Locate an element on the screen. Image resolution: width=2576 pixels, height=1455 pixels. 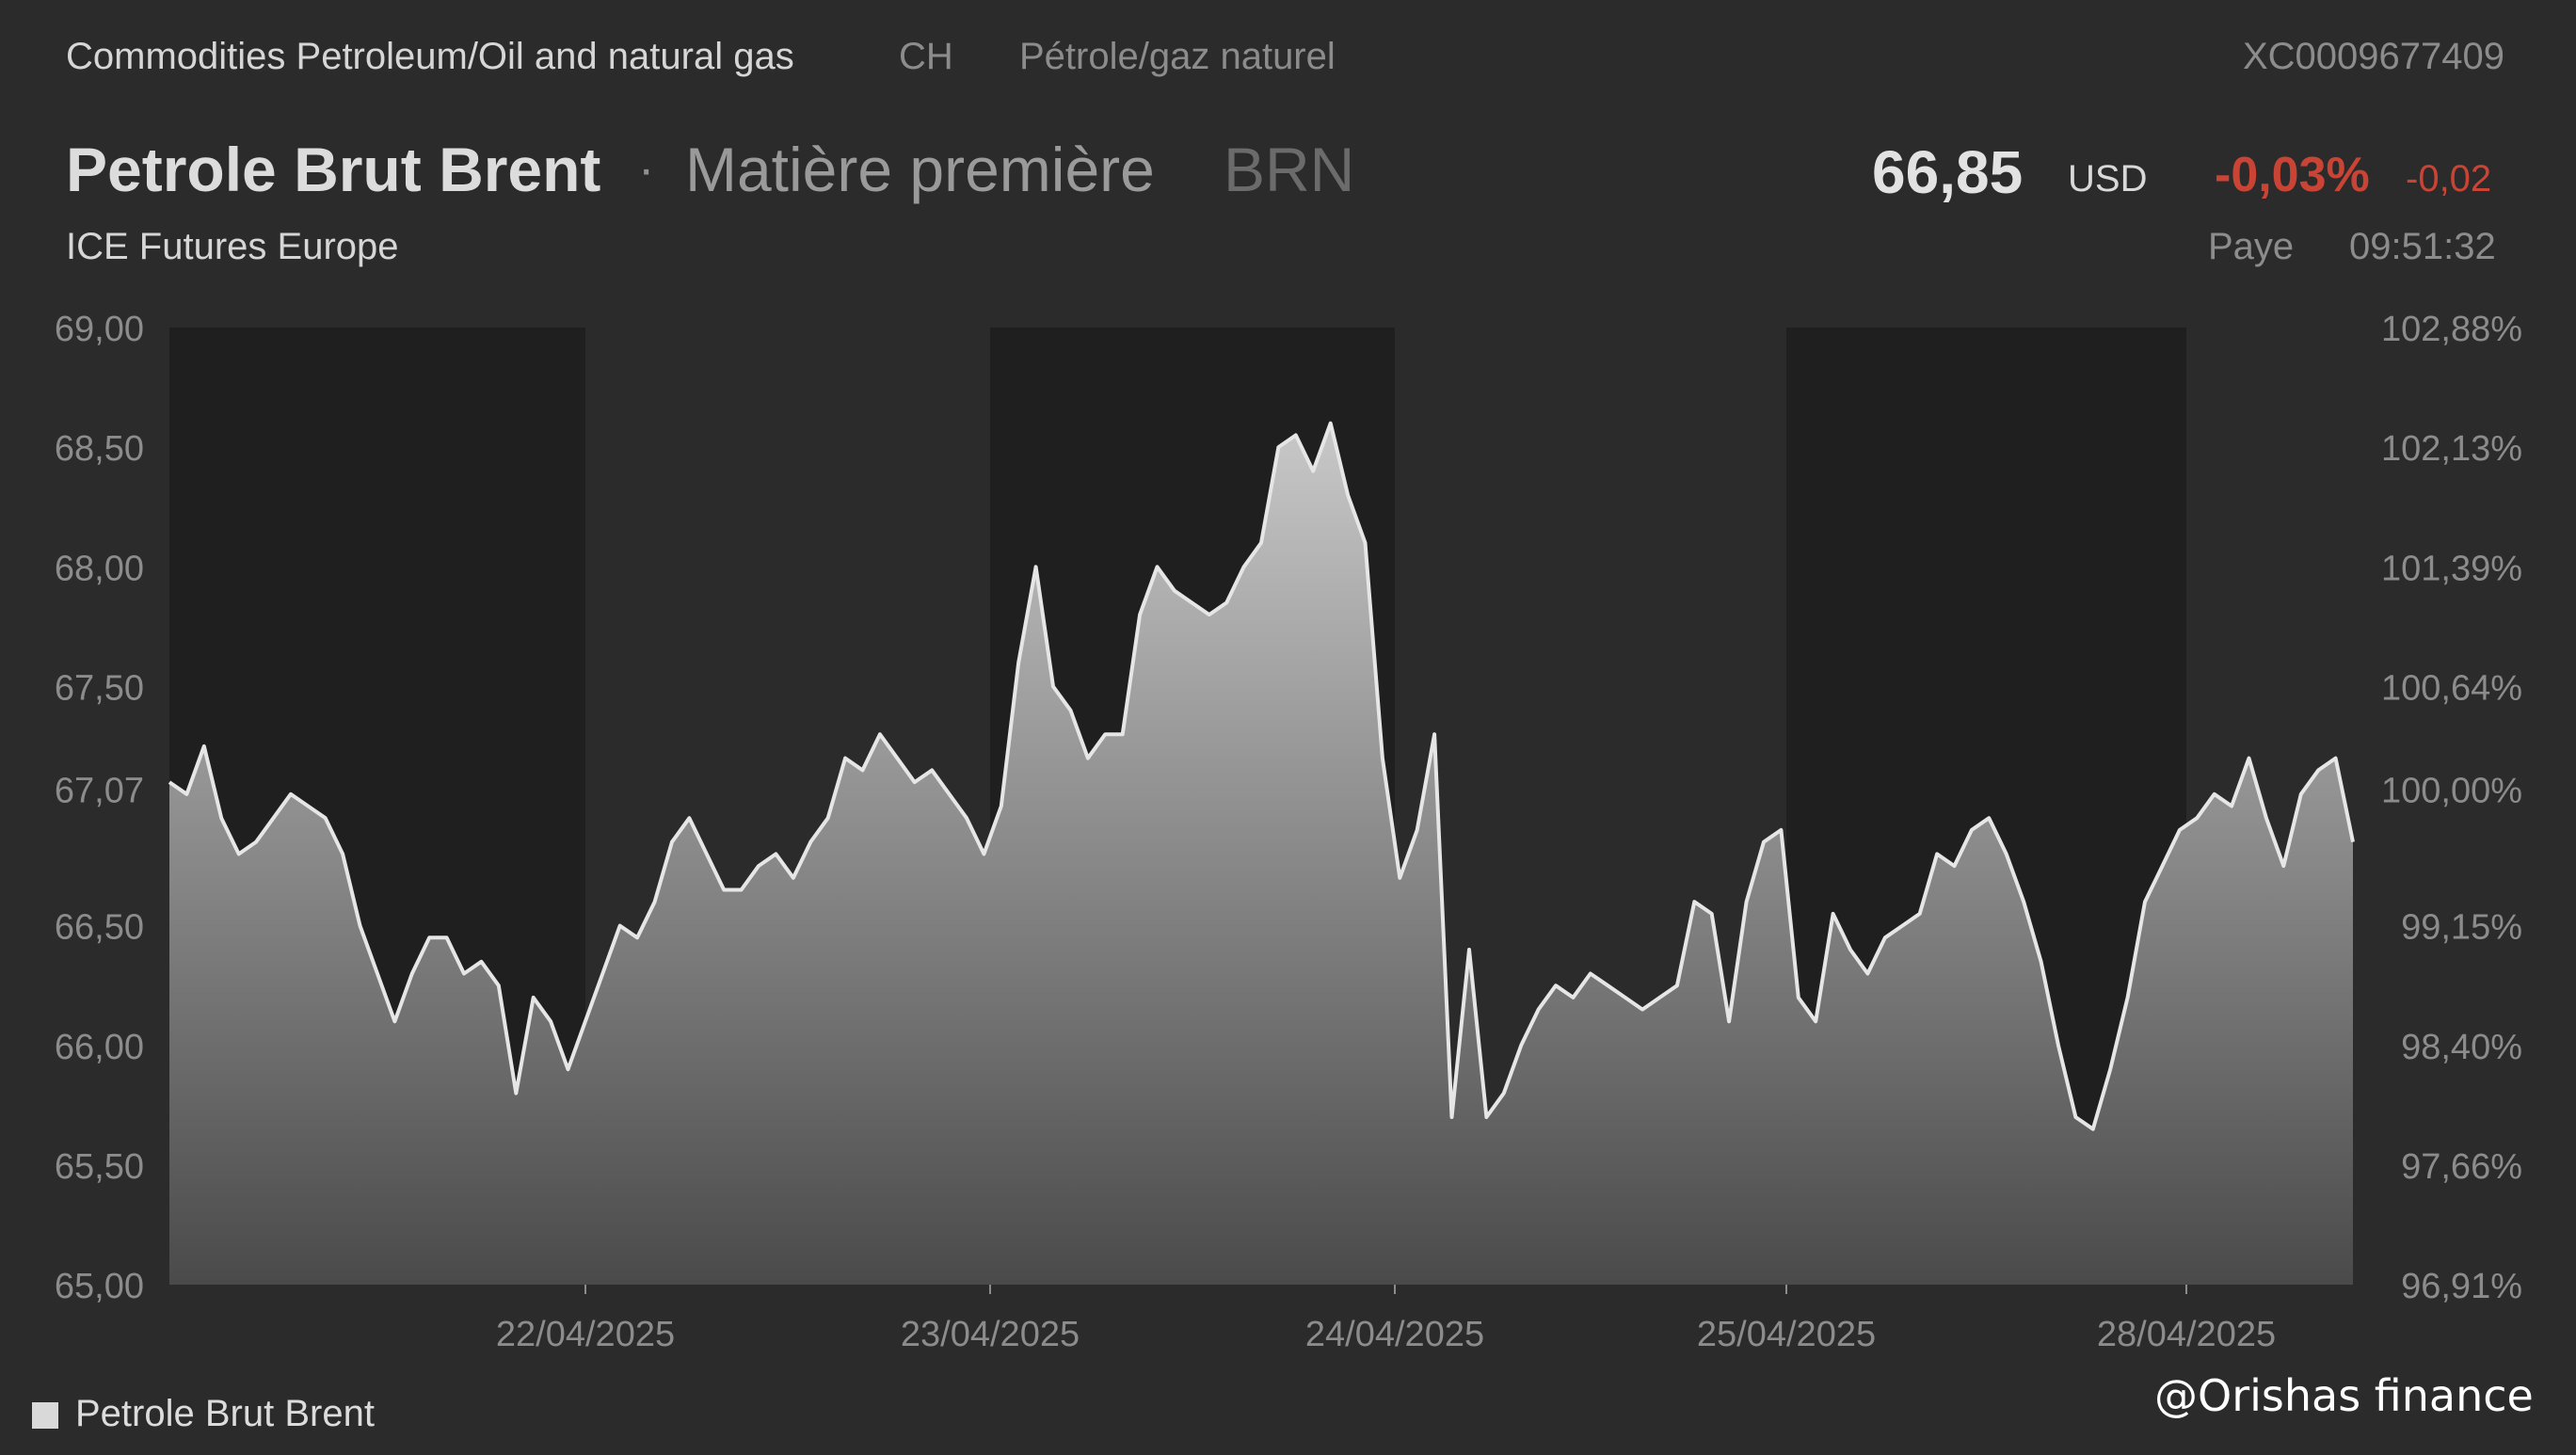
country-code: CH is located at coordinates (926, 56).